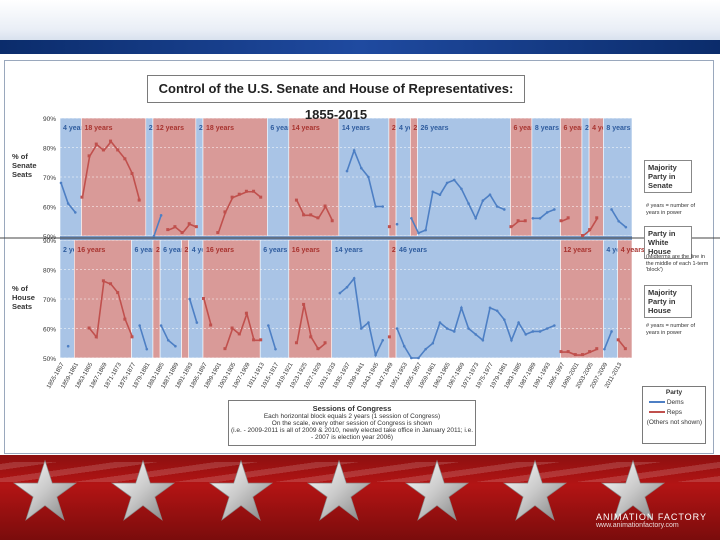 Image resolution: width=720 pixels, height=540 pixels. Describe the element at coordinates (49, 330) in the screenshot. I see `house-ytick-3: 60%` at that location.